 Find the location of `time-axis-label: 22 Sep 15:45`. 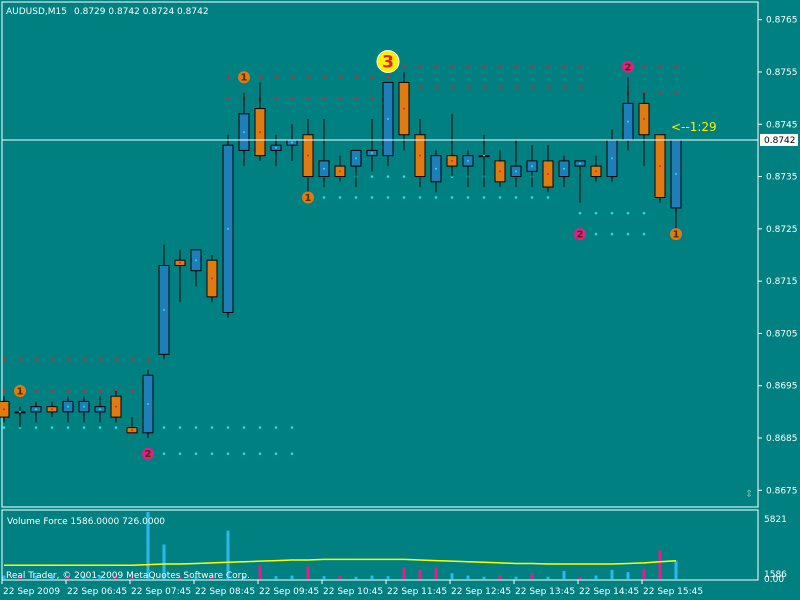

time-axis-label: 22 Sep 15:45 is located at coordinates (673, 592).